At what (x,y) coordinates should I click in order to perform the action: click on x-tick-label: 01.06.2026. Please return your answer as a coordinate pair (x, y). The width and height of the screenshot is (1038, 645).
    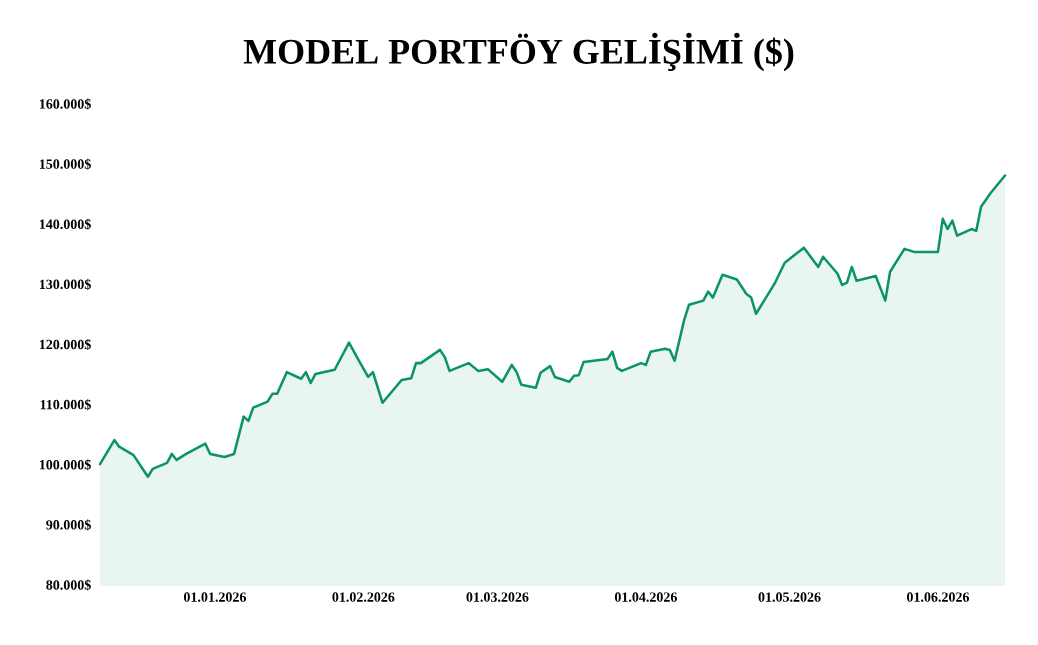
    Looking at the image, I should click on (938, 597).